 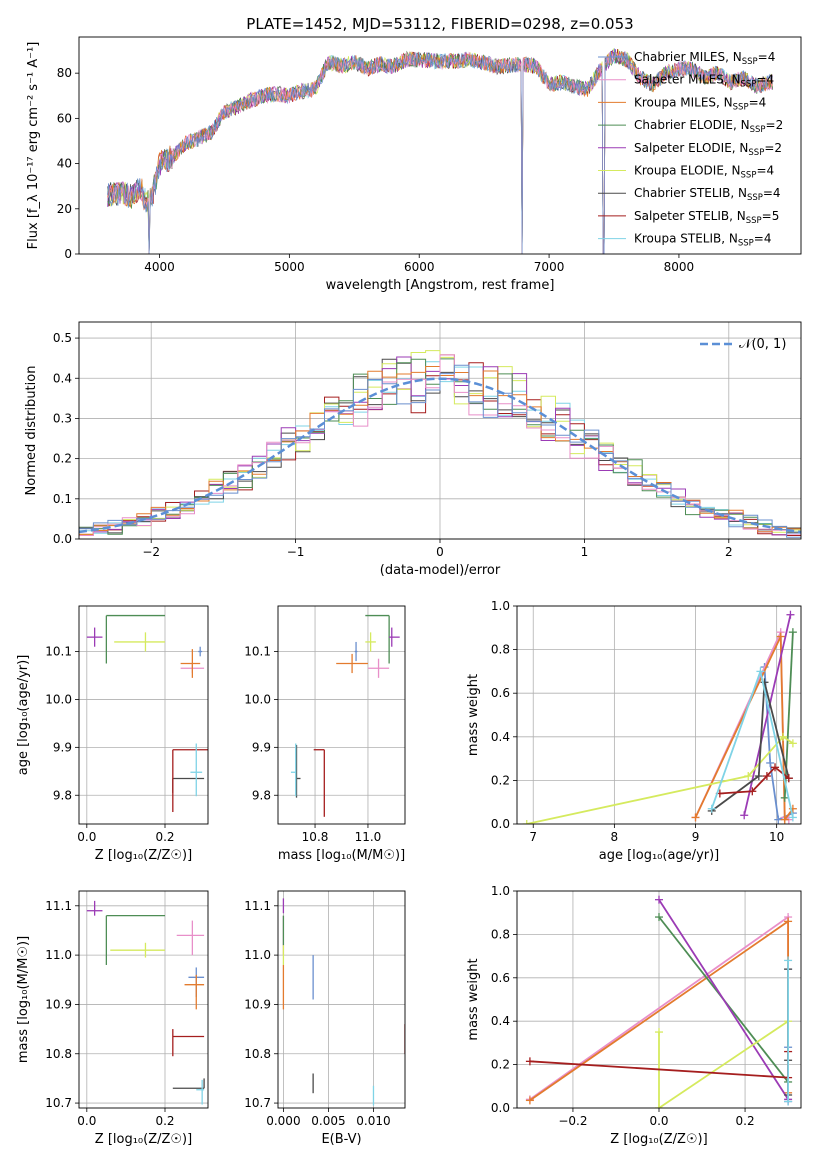 I want to click on y-axis-label: age [log₁₀(age/yr)], so click(x=23, y=715).